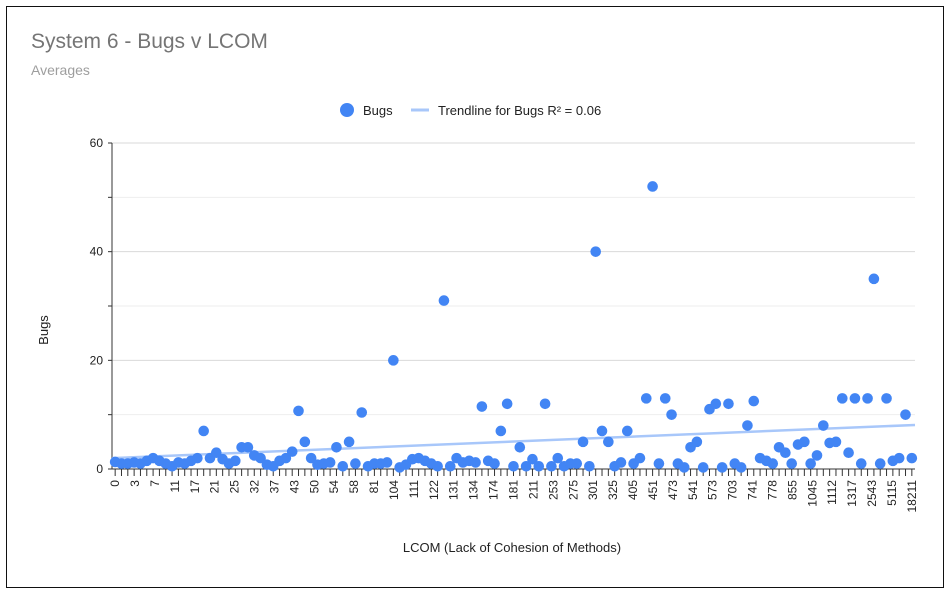 The height and width of the screenshot is (596, 952). I want to click on chart-subtitle: Averages, so click(60, 70).